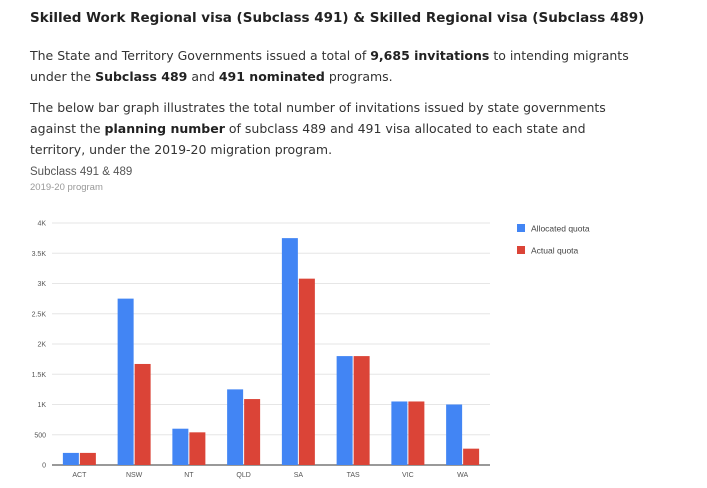 Image resolution: width=707 pixels, height=488 pixels. Describe the element at coordinates (454, 434) in the screenshot. I see `bar-allocated-wa` at that location.